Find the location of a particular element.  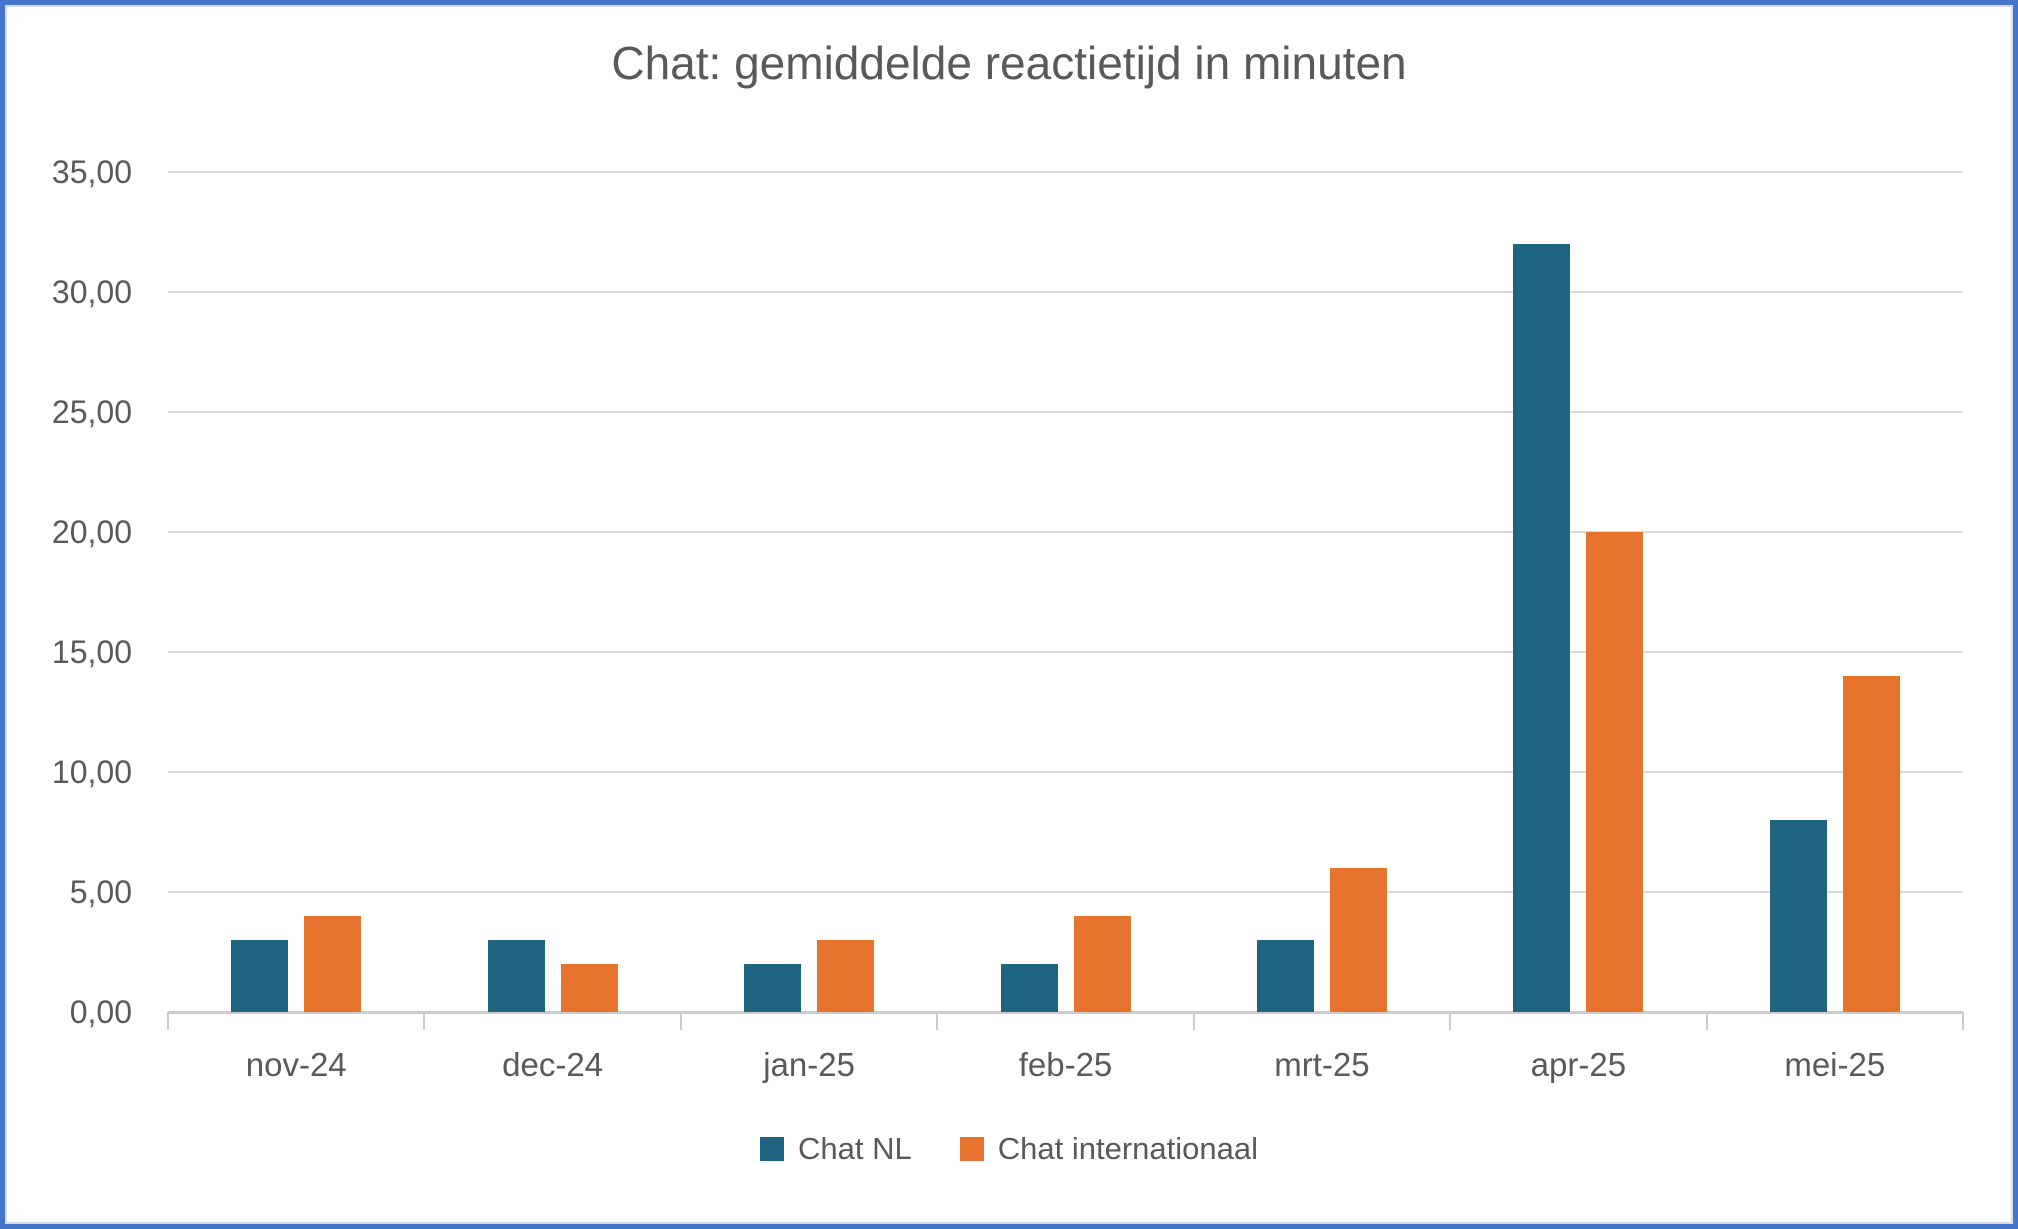

x-axis-label-jan-25: jan-25 is located at coordinates (809, 1064).